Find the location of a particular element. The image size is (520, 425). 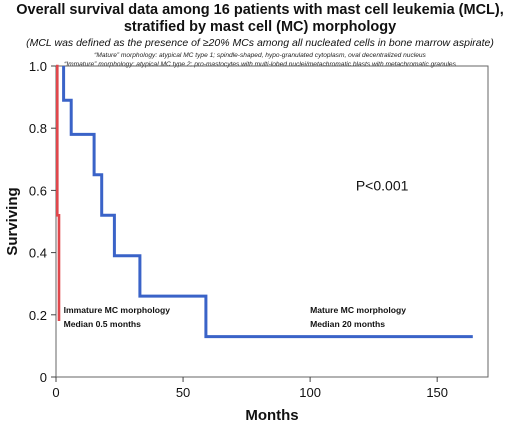

y-tick-label: 0.6 is located at coordinates (38, 190).